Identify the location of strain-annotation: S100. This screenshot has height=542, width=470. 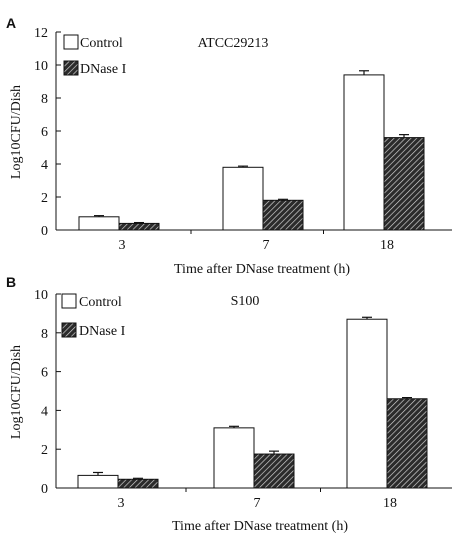
(245, 301).